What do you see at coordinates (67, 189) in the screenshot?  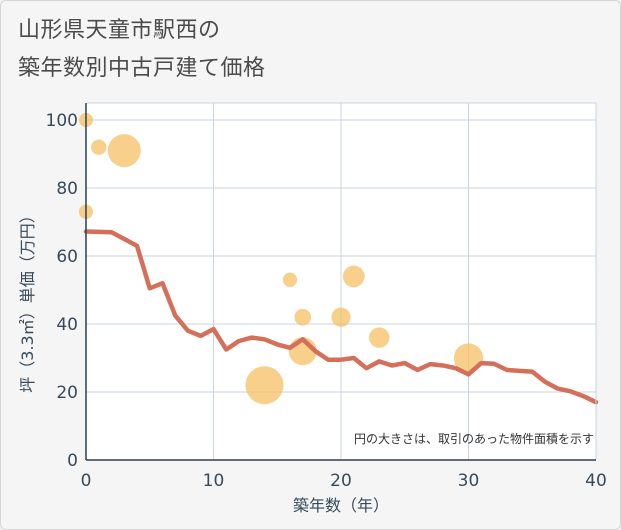 I see `y-tick-label: 80` at bounding box center [67, 189].